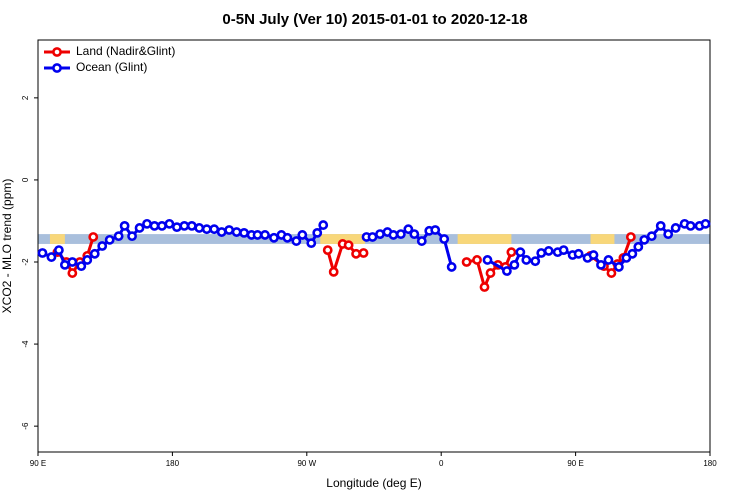 Image resolution: width=750 pixels, height=500 pixels. Describe the element at coordinates (125, 51) in the screenshot. I see `legend-label: Land (Nadir&Glint)` at that location.